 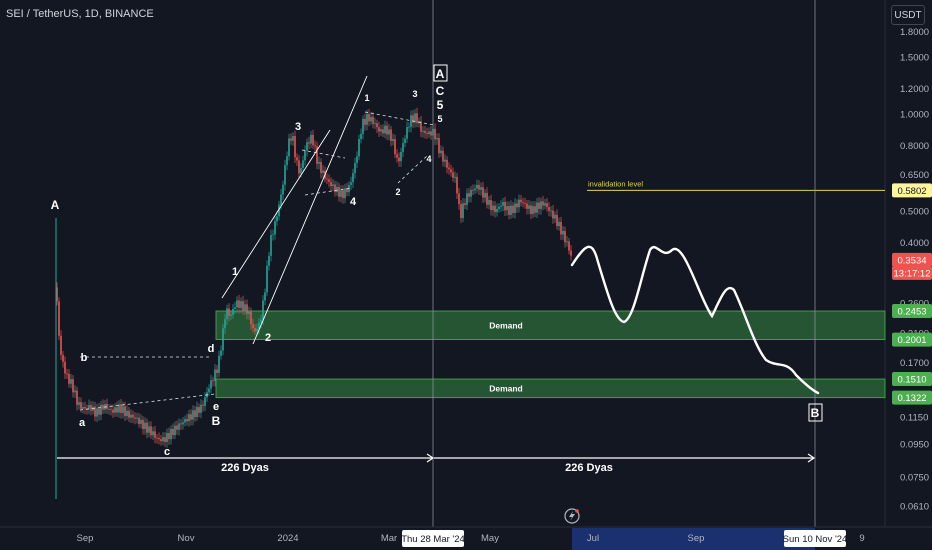 What do you see at coordinates (186, 538) in the screenshot?
I see `time-tick-label: Nov` at bounding box center [186, 538].